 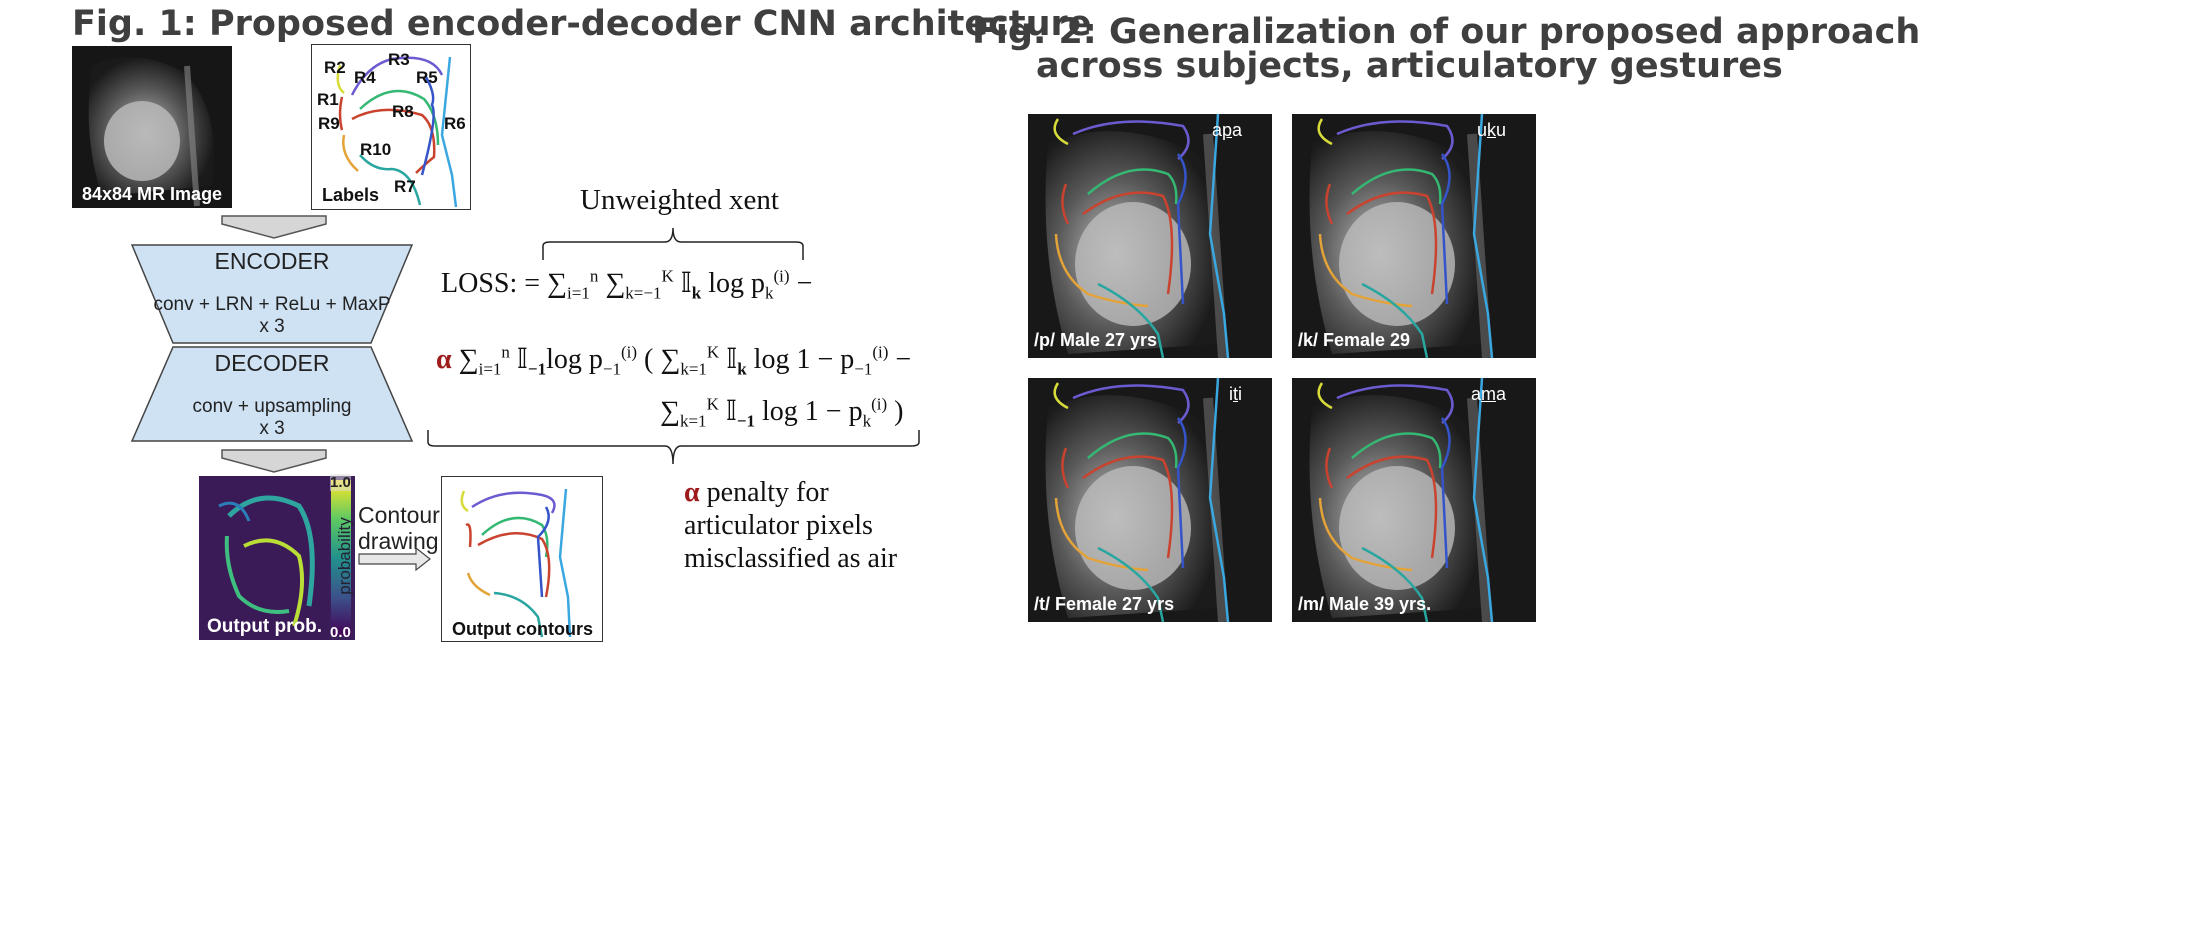 What do you see at coordinates (403, 111) in the screenshot?
I see `region-label-r8: R8` at bounding box center [403, 111].